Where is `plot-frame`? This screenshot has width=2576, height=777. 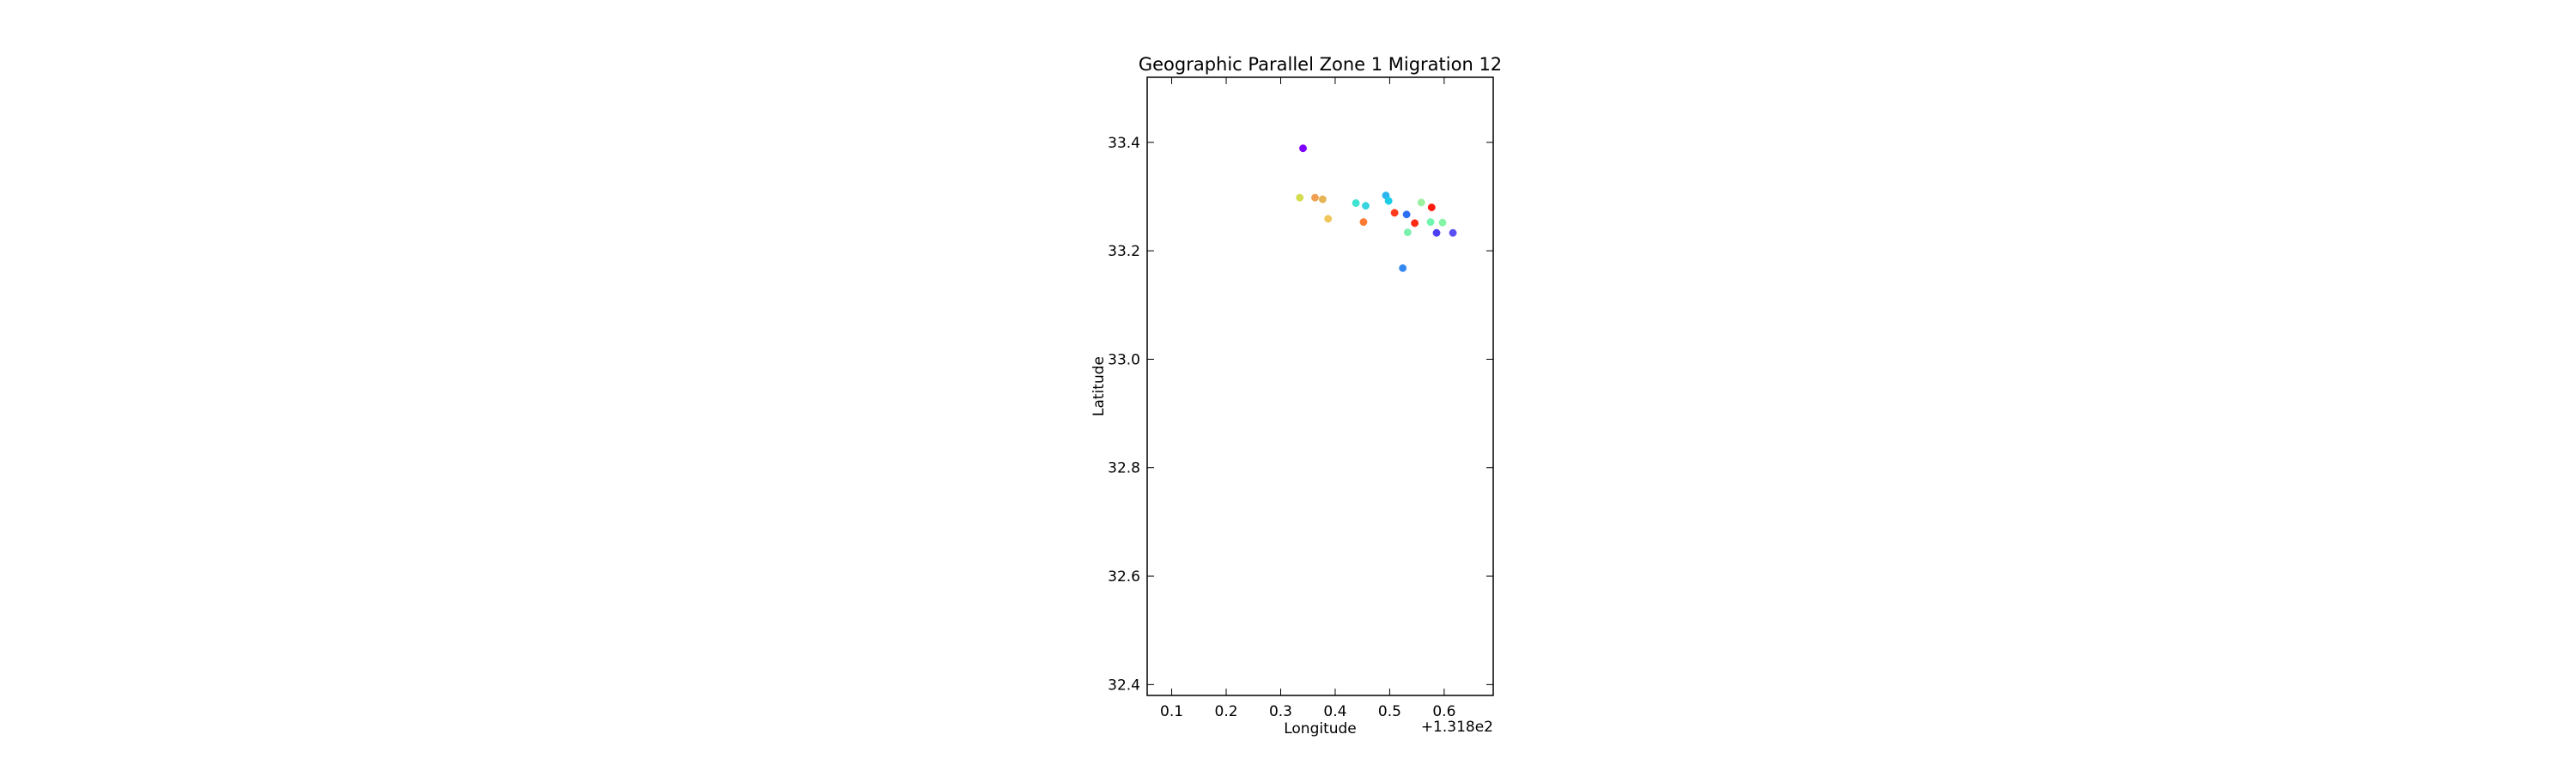 plot-frame is located at coordinates (1320, 386).